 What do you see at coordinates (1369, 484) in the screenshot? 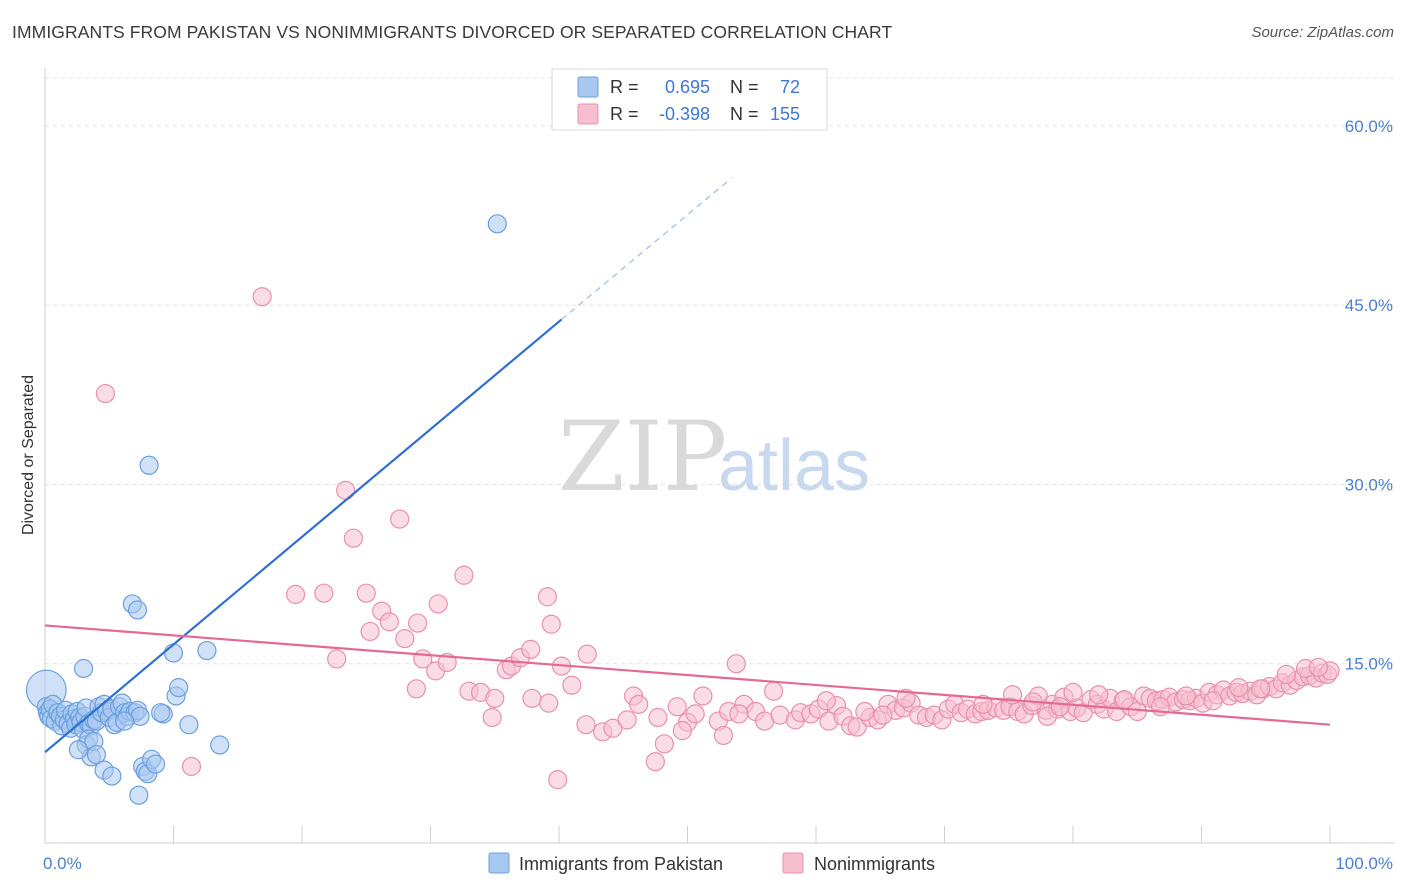
I see `y-tick-label-1: 30.0%` at bounding box center [1369, 484].